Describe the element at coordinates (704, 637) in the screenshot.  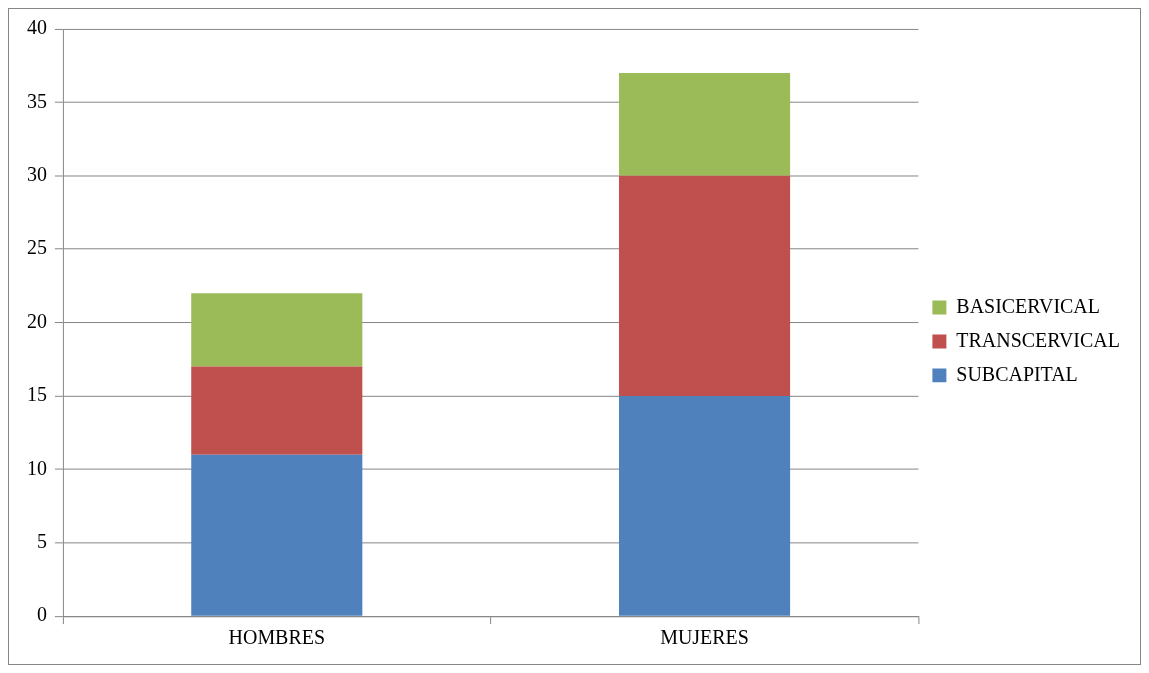
I see `x-tick-label: MUJERES` at that location.